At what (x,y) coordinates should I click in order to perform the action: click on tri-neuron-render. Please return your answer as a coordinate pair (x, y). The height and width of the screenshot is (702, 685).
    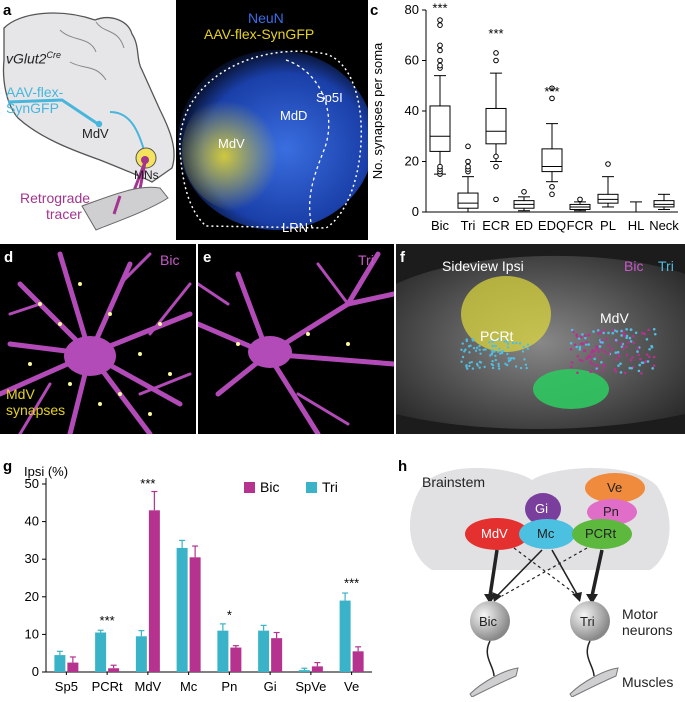
    Looking at the image, I should click on (296, 342).